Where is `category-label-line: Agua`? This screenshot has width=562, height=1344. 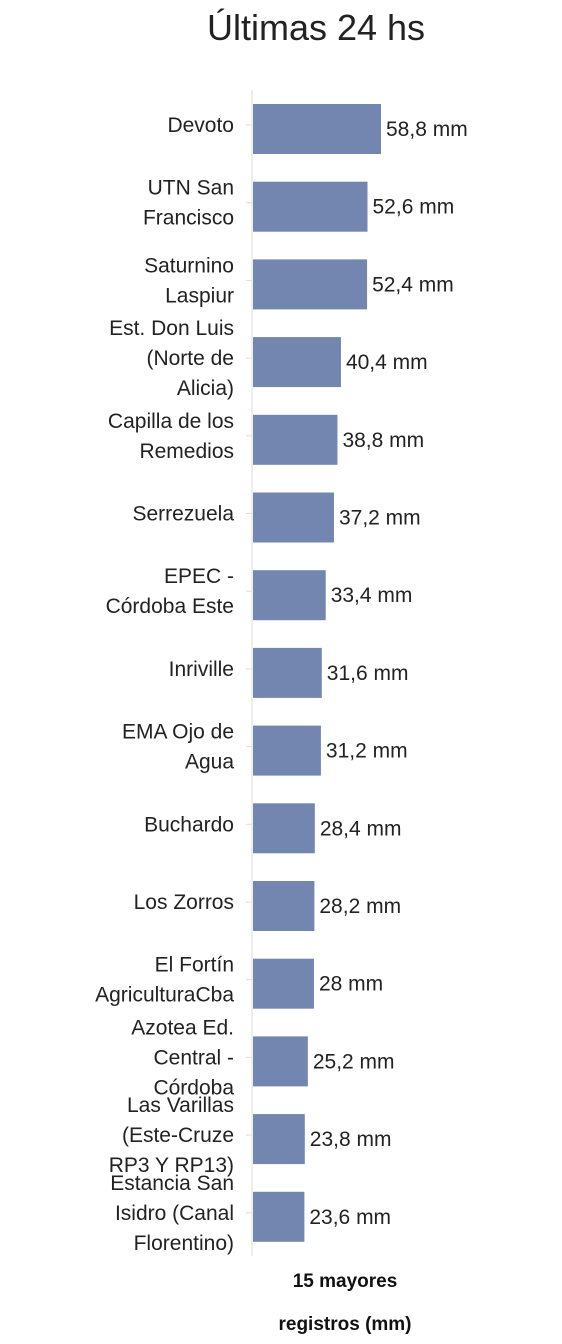 category-label-line: Agua is located at coordinates (209, 762).